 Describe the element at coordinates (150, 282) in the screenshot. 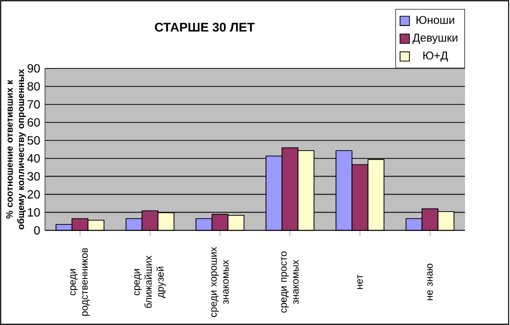

I see `x-tick-label: среди ближайших друзей` at that location.